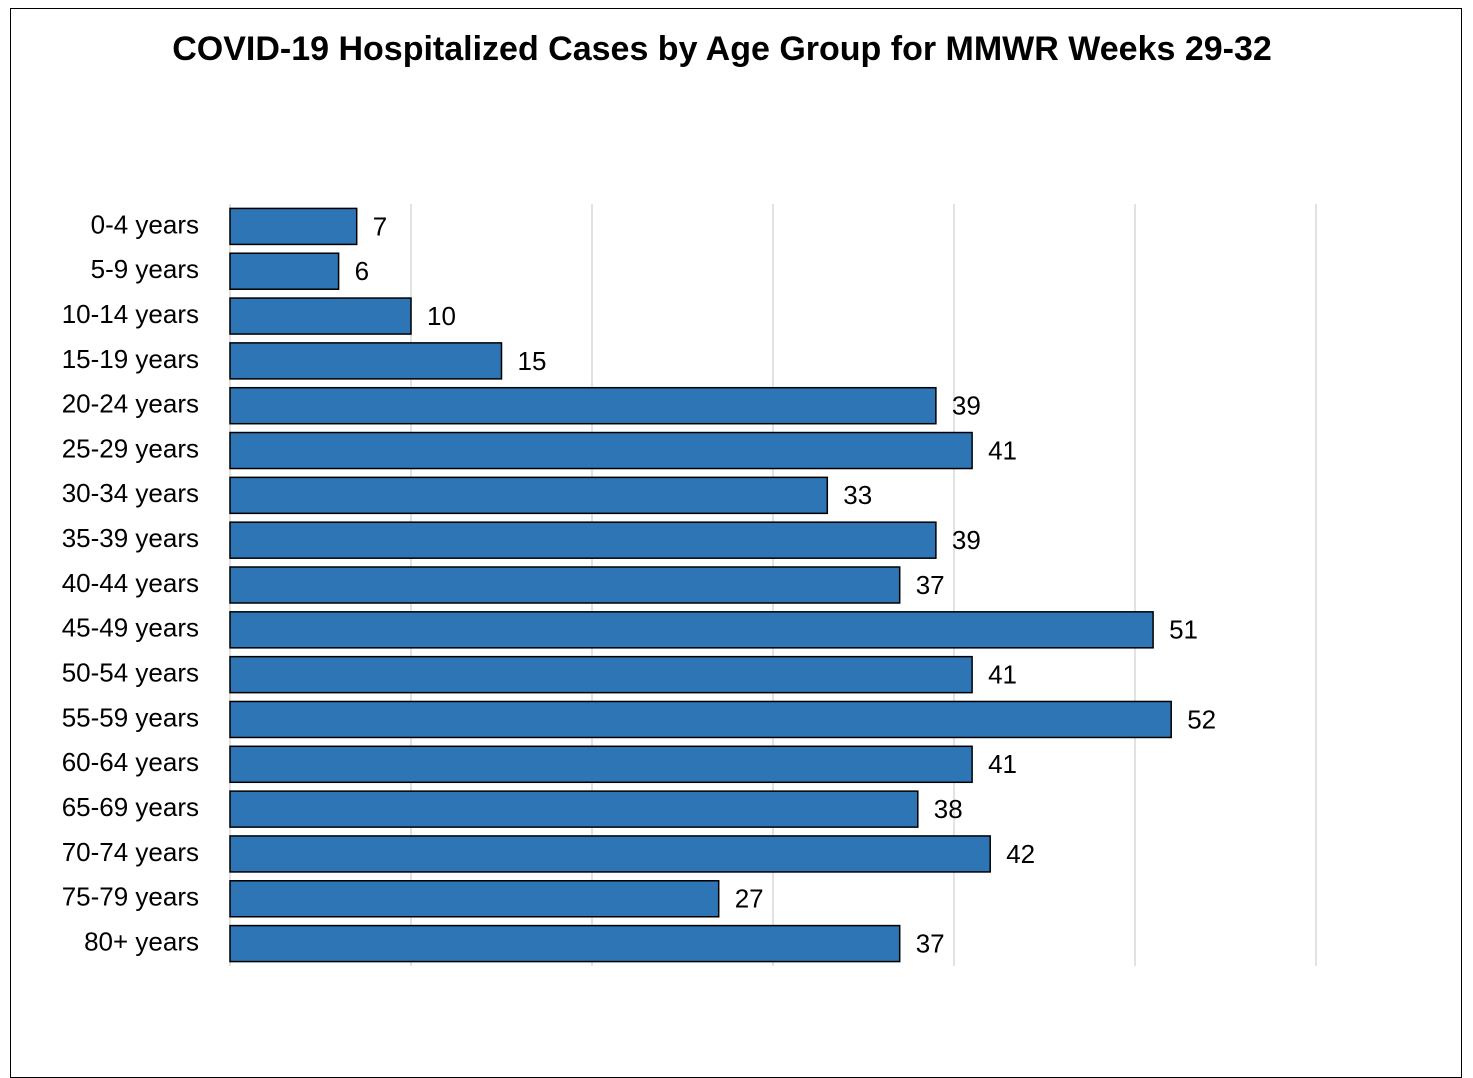 This screenshot has height=1078, width=1473. What do you see at coordinates (145, 224) in the screenshot?
I see `y-tick-label: 0-4 years` at bounding box center [145, 224].